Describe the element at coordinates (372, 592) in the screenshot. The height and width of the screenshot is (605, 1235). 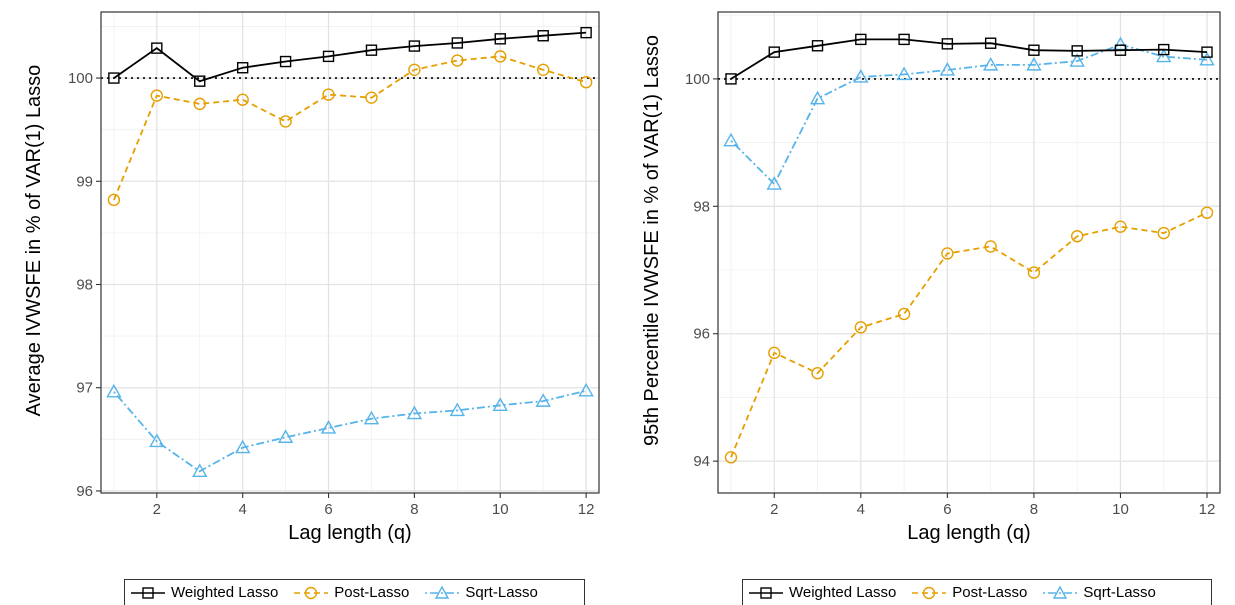
I see `legend-label-post-lasso: Post-Lasso` at that location.